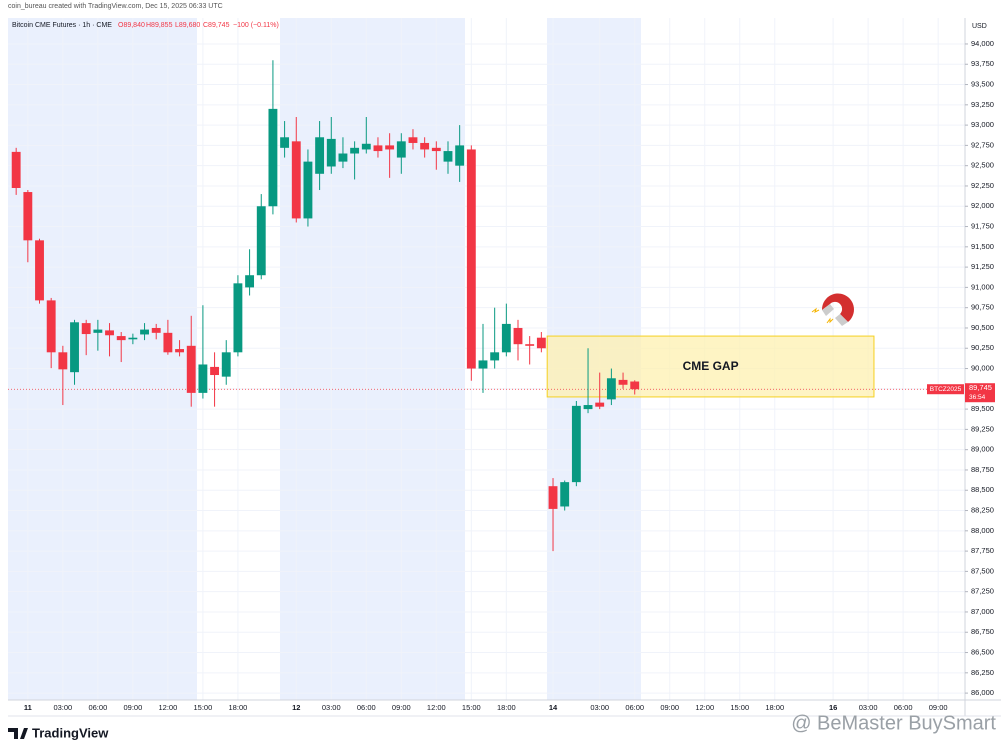 The height and width of the screenshot is (750, 1001). Describe the element at coordinates (982, 286) in the screenshot. I see `y-tick-label: 91,000` at that location.